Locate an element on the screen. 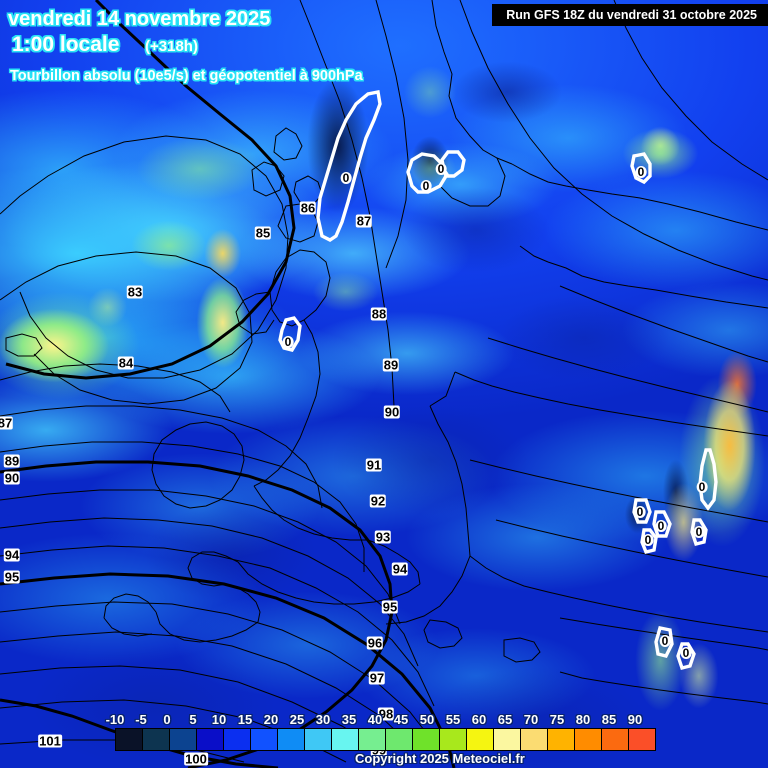  legend-tick-label: 40 is located at coordinates (375, 719).